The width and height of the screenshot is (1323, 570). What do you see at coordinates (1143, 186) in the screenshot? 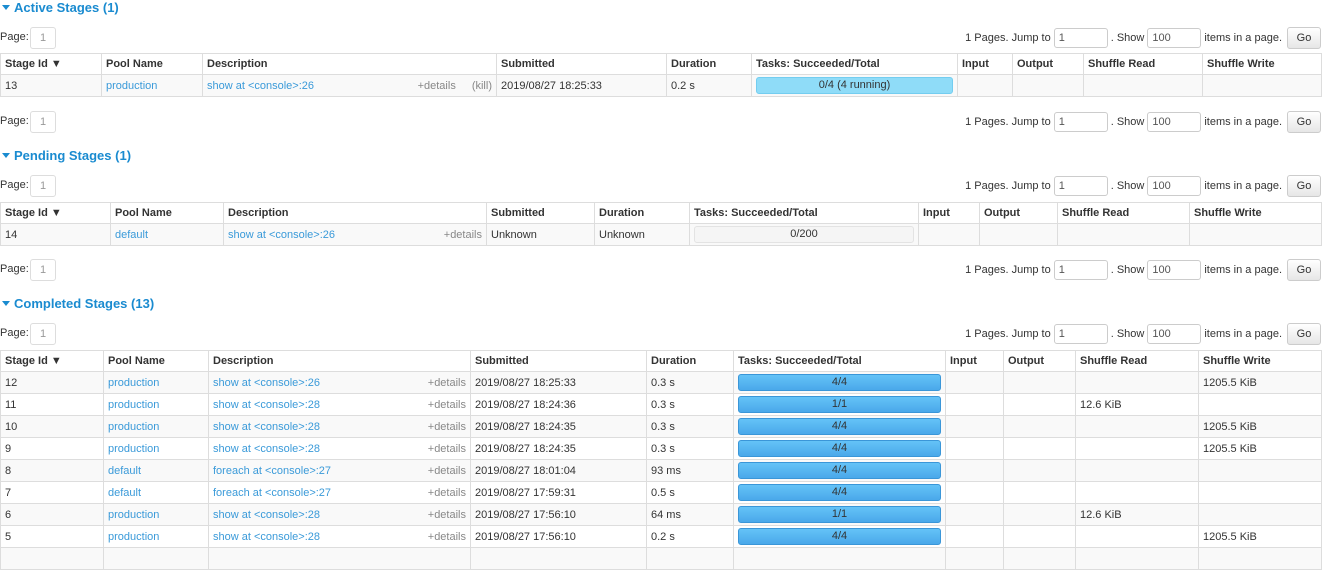
I see `pagination-controls: 1 Pages. Jump to . Show items in a page. Go` at bounding box center [1143, 186].